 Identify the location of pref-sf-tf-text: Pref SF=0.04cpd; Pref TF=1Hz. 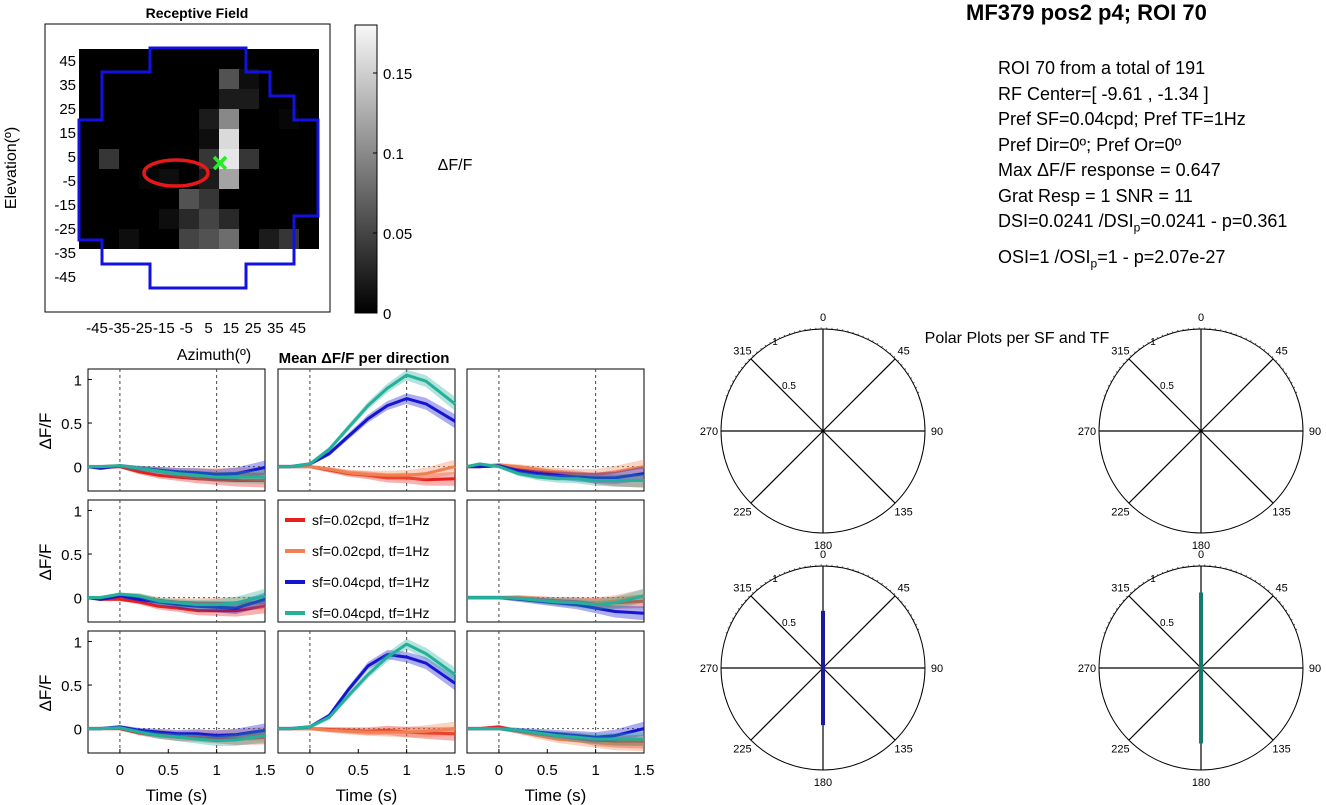
(1122, 119).